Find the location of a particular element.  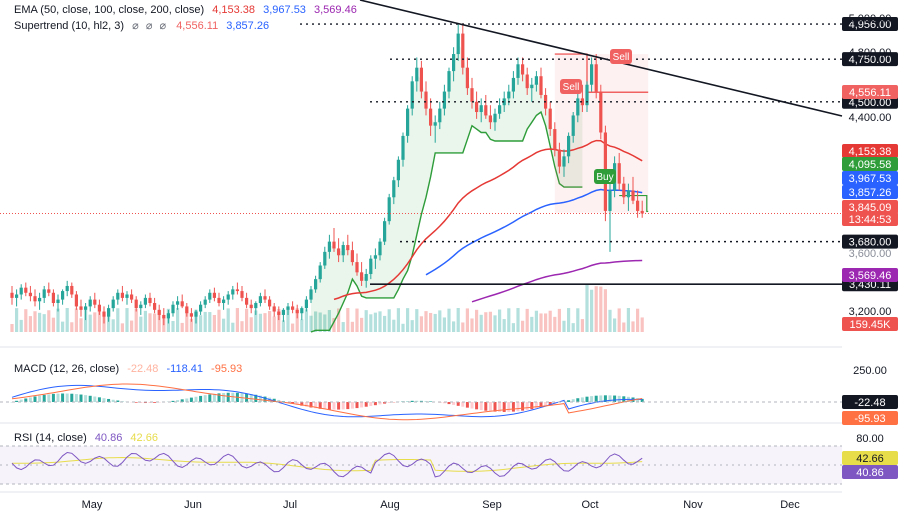

month-label: Aug is located at coordinates (390, 505).